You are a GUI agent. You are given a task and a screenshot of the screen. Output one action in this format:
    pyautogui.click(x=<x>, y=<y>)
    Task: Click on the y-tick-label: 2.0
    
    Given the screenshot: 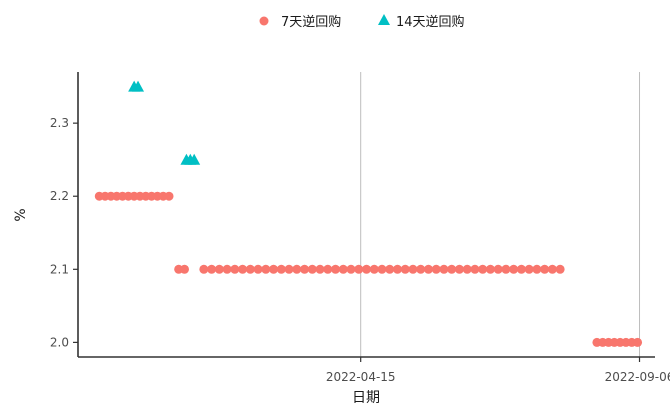 What is the action you would take?
    pyautogui.click(x=59, y=342)
    